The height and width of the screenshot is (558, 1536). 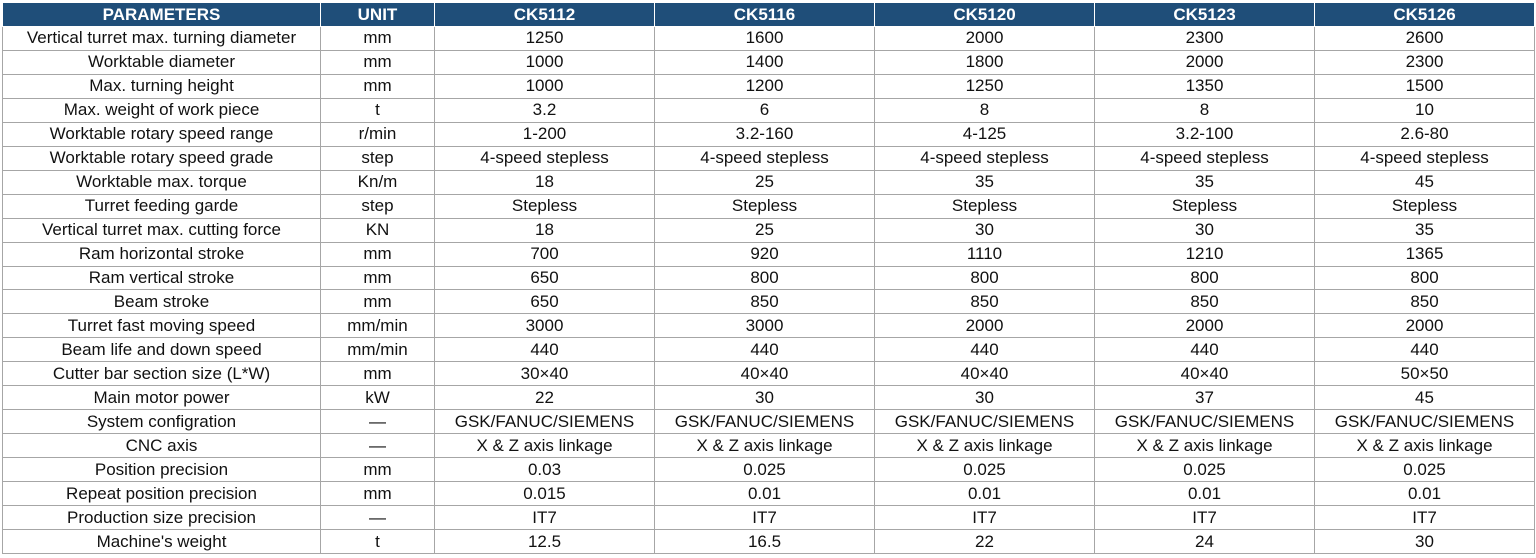 I want to click on value-cell: 40×40, so click(x=764, y=374).